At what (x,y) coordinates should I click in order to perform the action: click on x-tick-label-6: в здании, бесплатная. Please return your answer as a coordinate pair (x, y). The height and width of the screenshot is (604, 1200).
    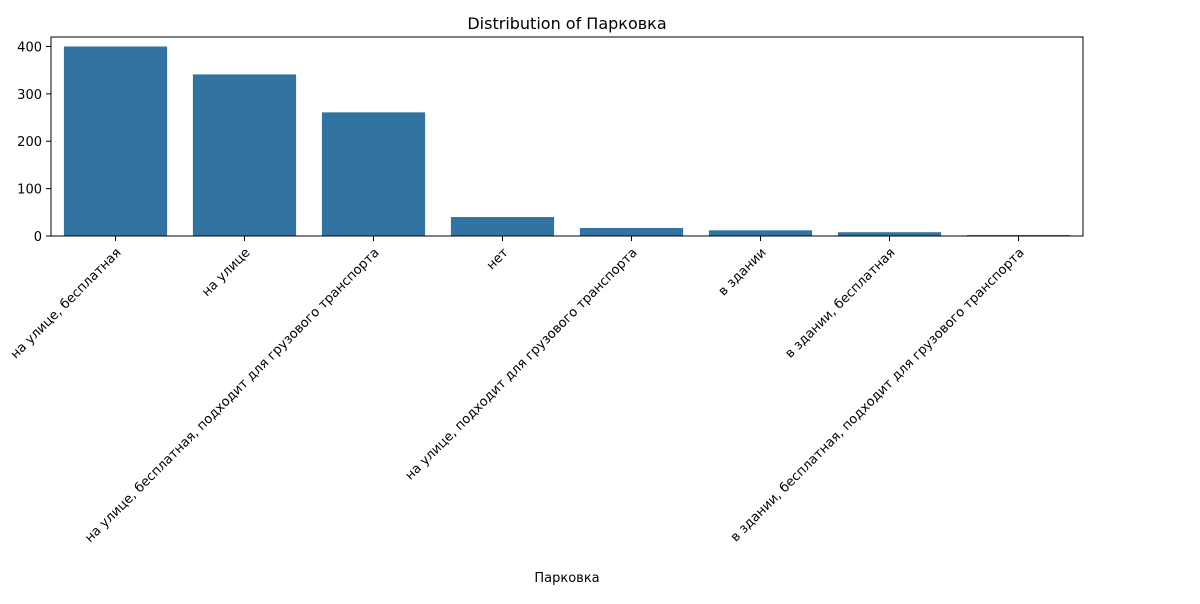
    Looking at the image, I should click on (840, 303).